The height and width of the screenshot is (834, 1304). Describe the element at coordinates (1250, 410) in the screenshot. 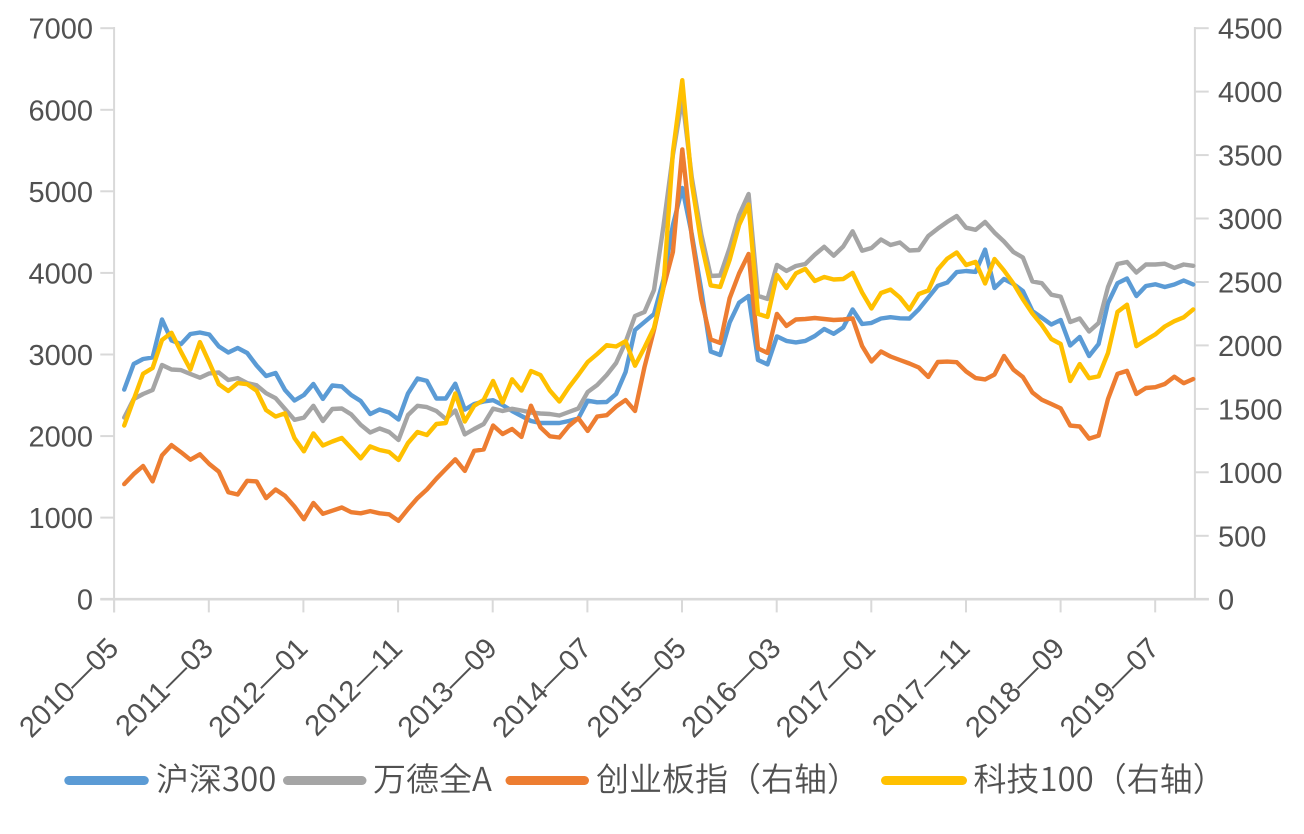

I see `svg-text: 1500` at that location.